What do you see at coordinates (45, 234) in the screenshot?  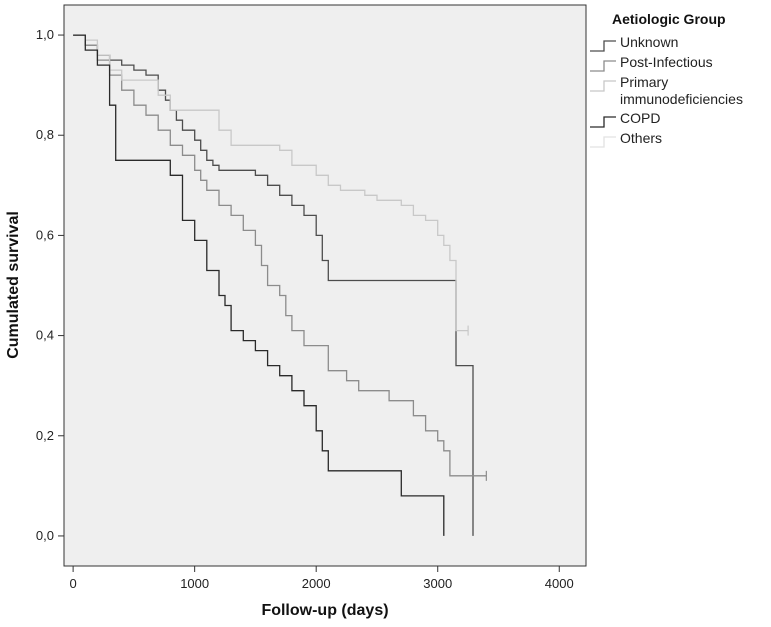 I see `y-tick-label: 0,6` at bounding box center [45, 234].